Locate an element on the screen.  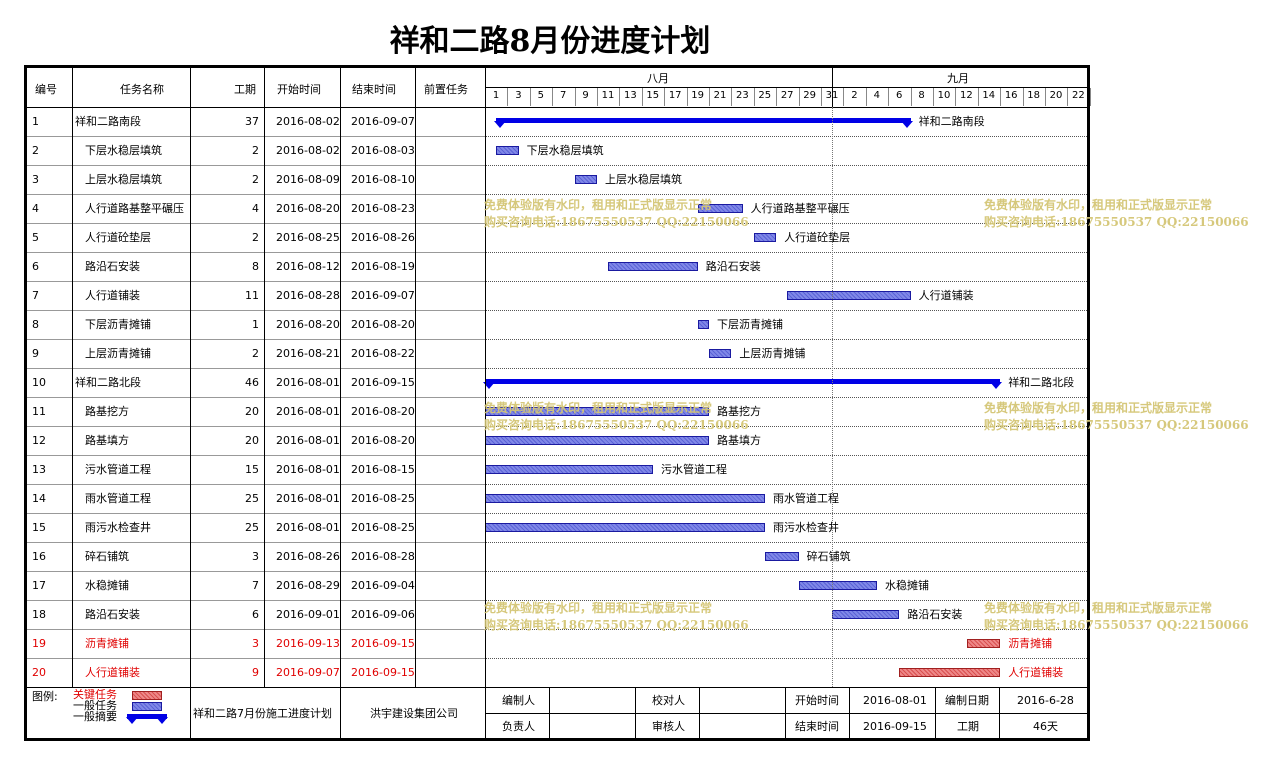
bar-label: 雨水管道工程 is located at coordinates (806, 498).